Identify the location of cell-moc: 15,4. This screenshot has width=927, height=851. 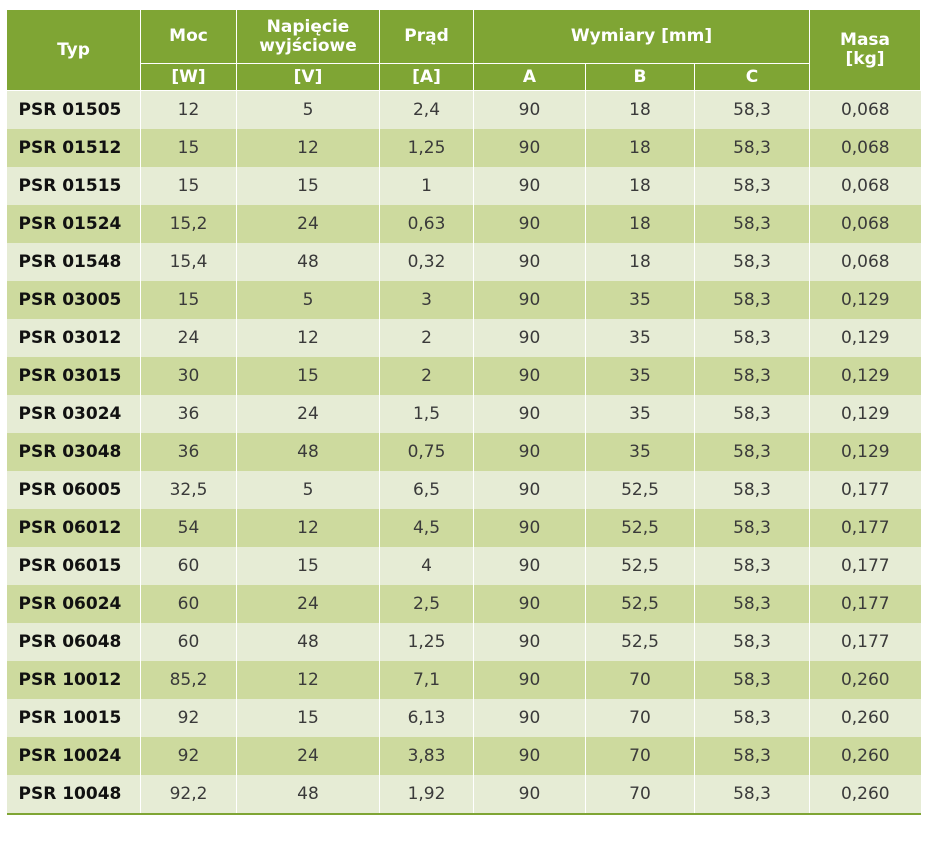
(188, 262).